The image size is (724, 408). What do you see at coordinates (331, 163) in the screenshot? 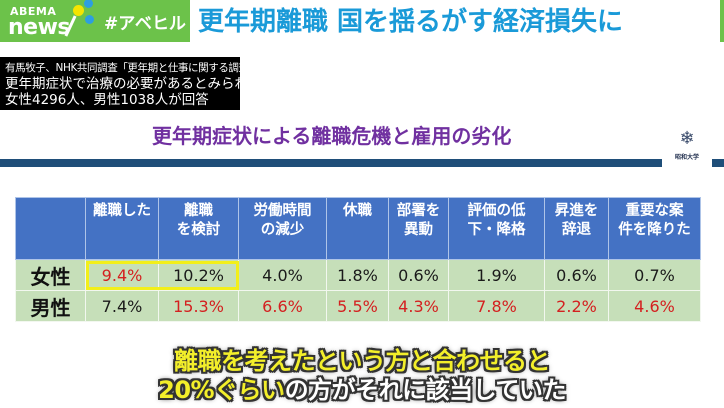
I see `title-divider` at bounding box center [331, 163].